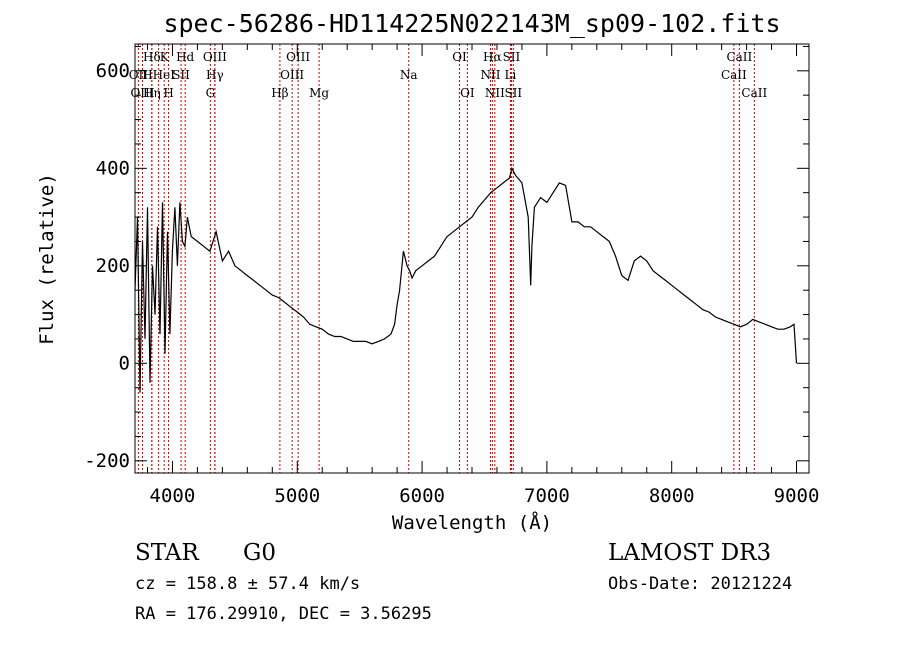 The width and height of the screenshot is (900, 649). I want to click on line-marker-label: Hδ, so click(152, 57).